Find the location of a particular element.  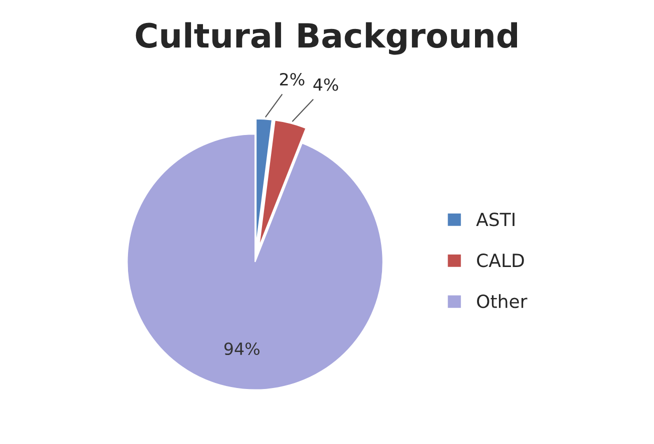

legend-label: Other is located at coordinates (502, 301).